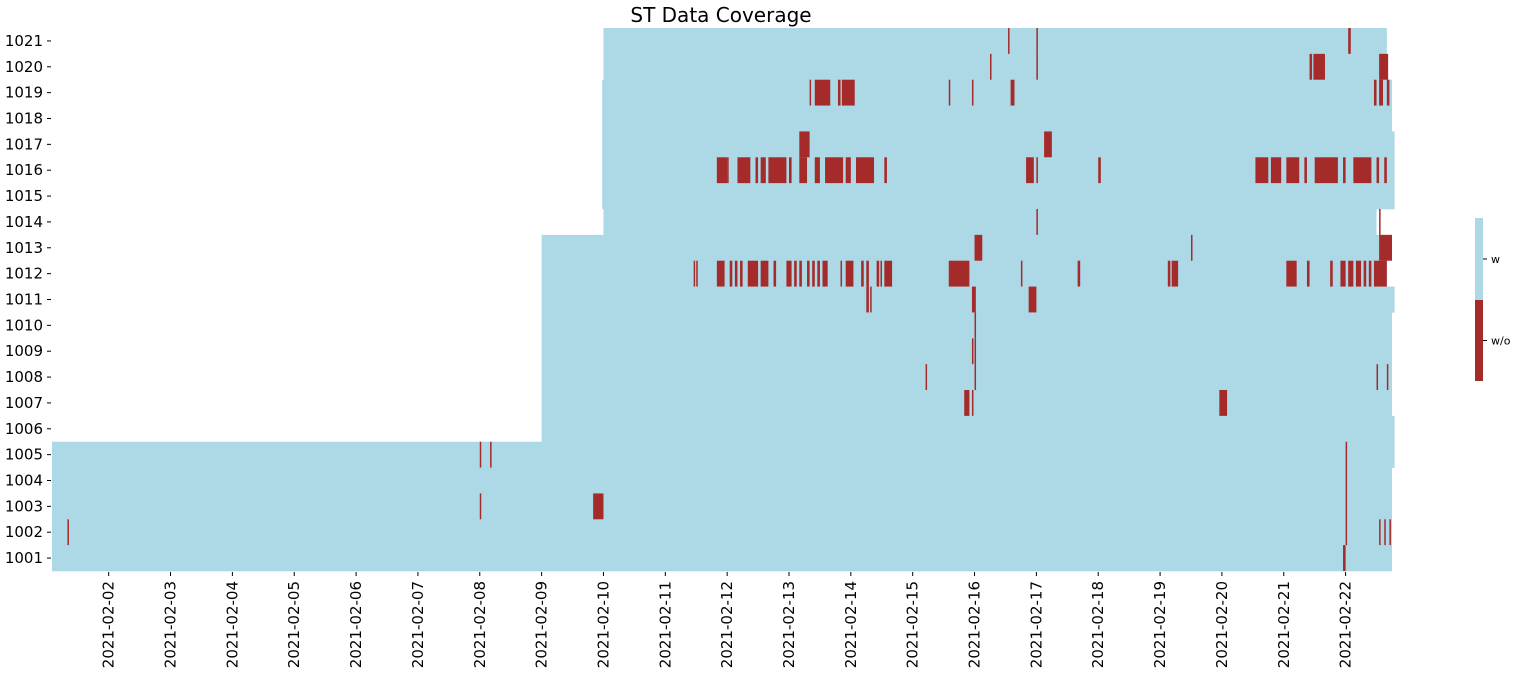 Image resolution: width=1518 pixels, height=673 pixels. Describe the element at coordinates (1493, 299) in the screenshot. I see `colorbar: w w/o` at that location.